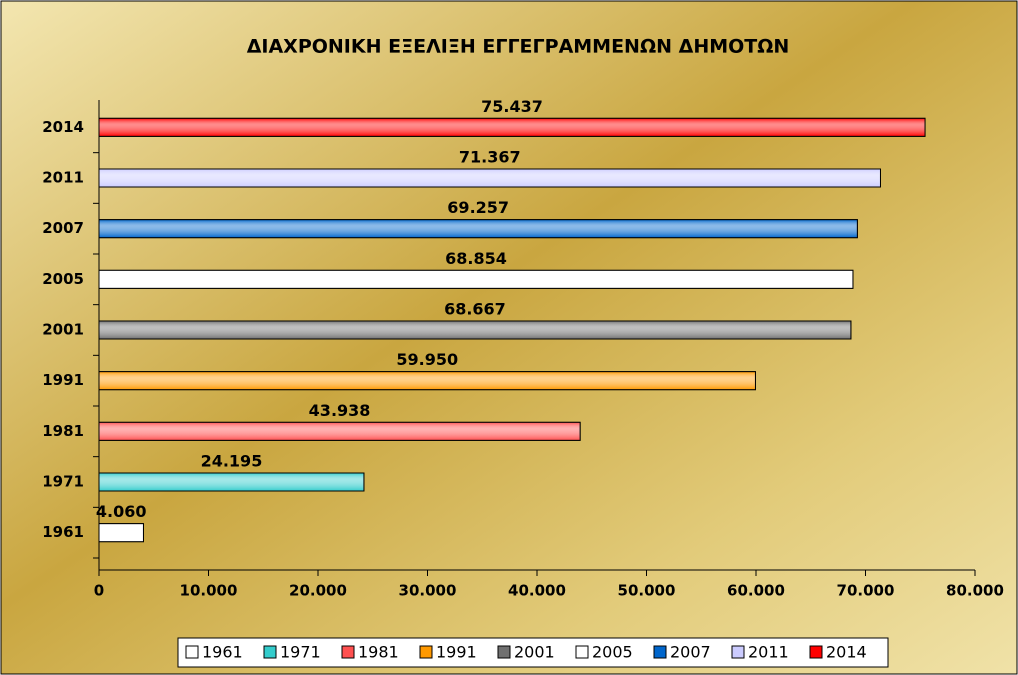 This screenshot has height=675, width=1018. I want to click on y-tick-label: 1981, so click(63, 431).